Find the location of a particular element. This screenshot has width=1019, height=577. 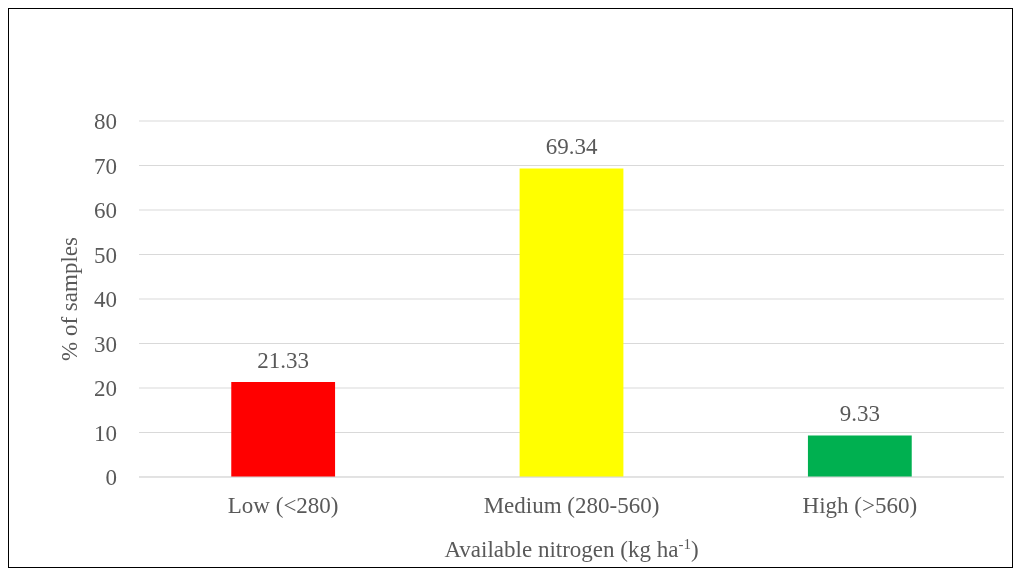

data-label: 9.33 is located at coordinates (859, 414).